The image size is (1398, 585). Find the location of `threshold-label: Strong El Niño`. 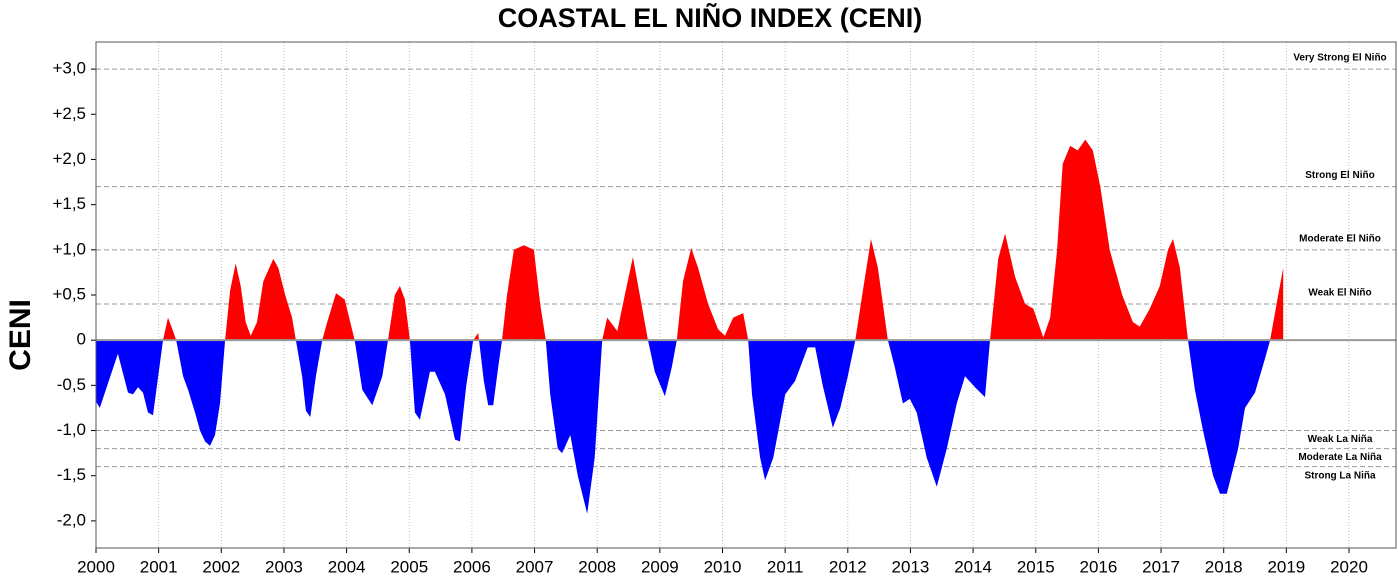

threshold-label: Strong El Niño is located at coordinates (1339, 175).